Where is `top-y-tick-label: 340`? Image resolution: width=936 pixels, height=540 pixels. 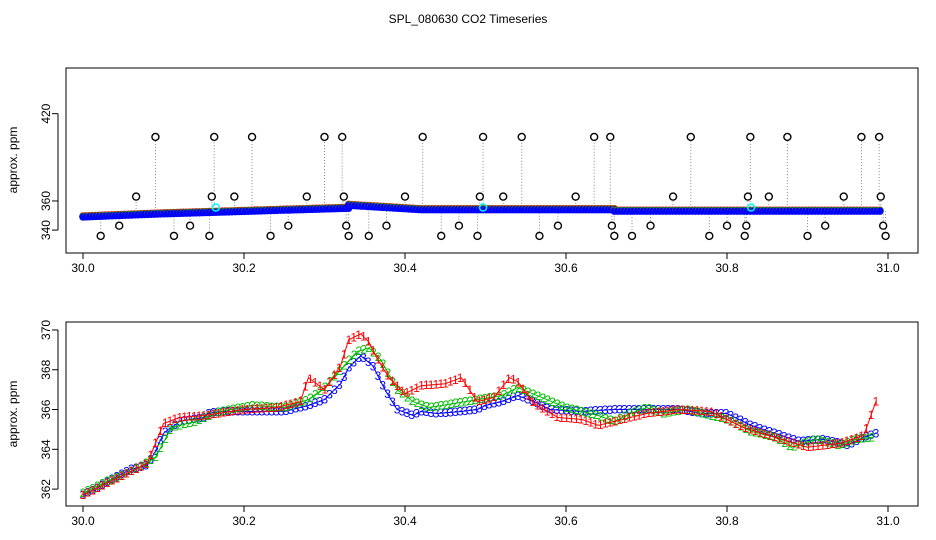
top-y-tick-label: 340 is located at coordinates (46, 230).